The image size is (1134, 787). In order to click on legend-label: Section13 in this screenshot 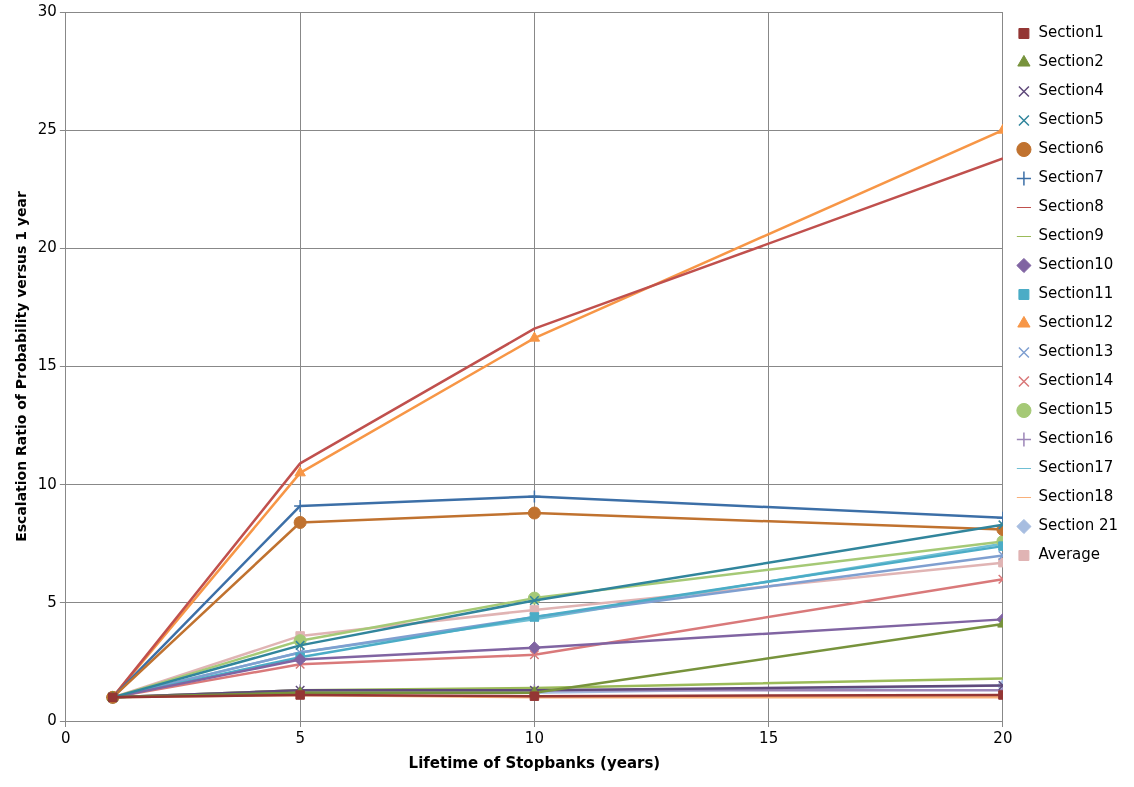, I will do `click(1076, 351)`.